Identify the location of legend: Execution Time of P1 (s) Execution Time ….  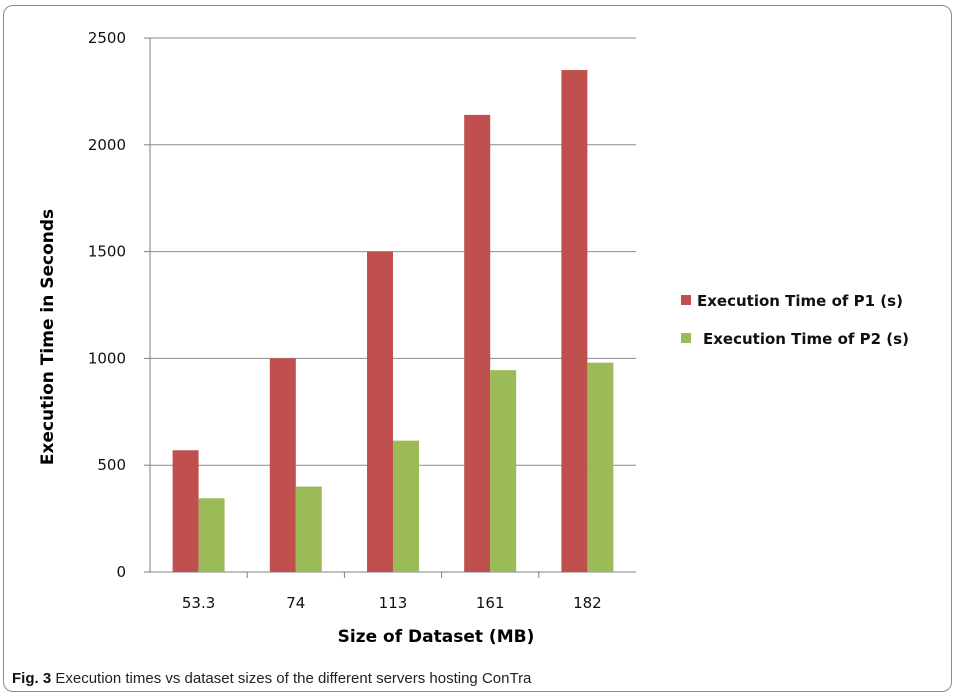
(795, 320).